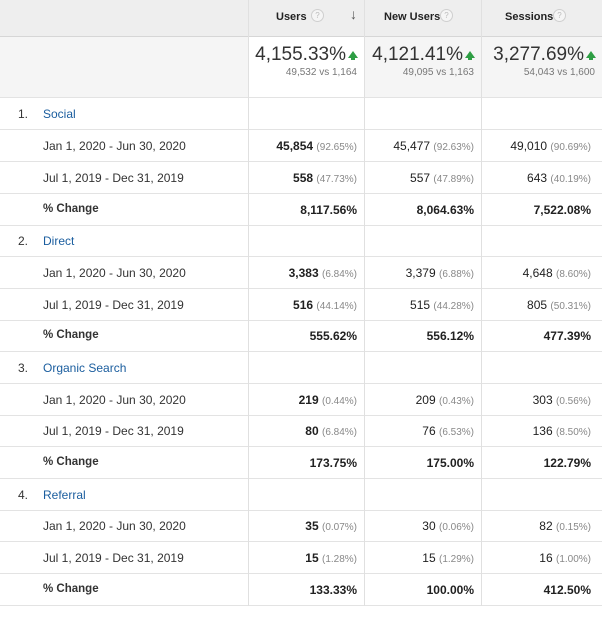 Image resolution: width=602 pixels, height=618 pixels. What do you see at coordinates (412, 17) in the screenshot?
I see `new-users-column-header: New Users` at bounding box center [412, 17].